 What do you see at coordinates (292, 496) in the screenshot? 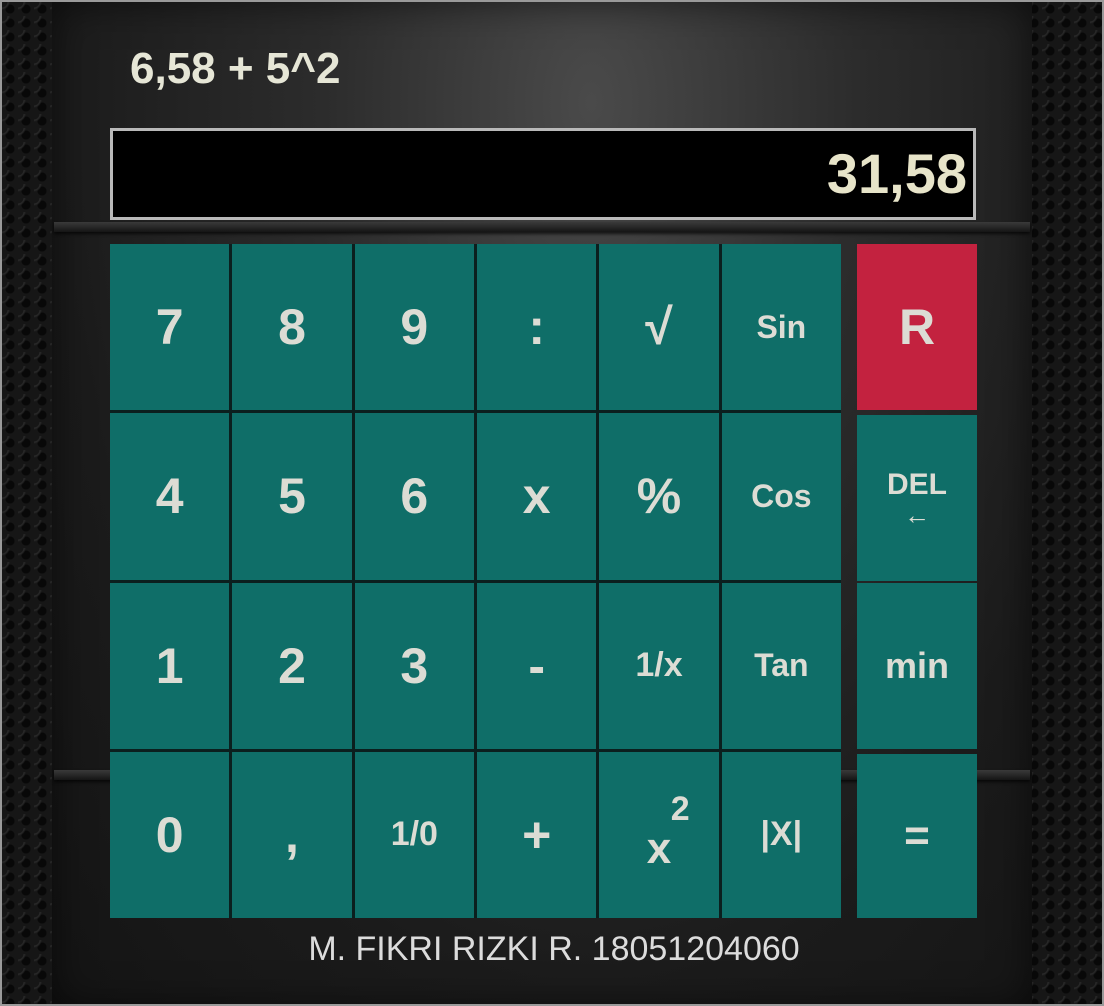
I see `key-5: 5` at bounding box center [292, 496].